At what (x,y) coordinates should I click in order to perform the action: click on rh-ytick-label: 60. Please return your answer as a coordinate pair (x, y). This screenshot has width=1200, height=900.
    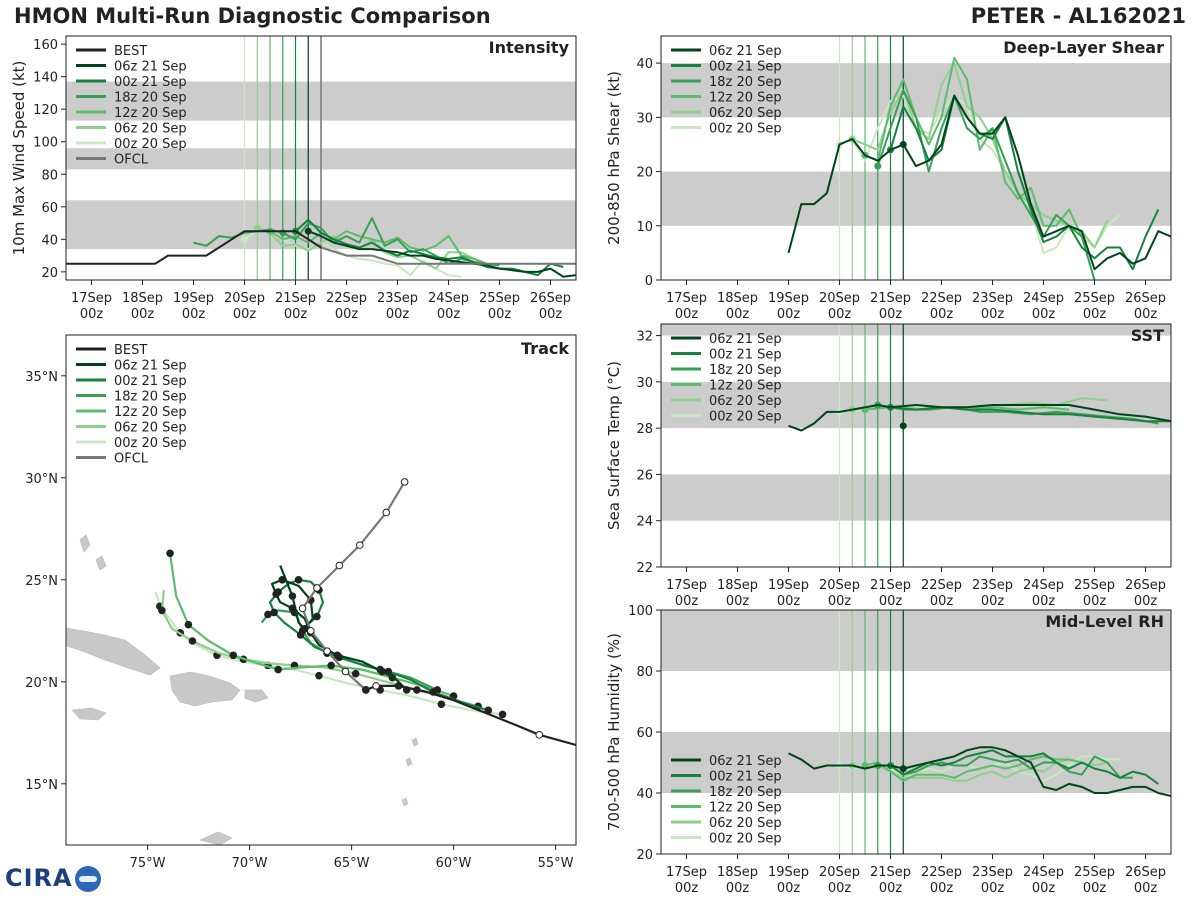
    Looking at the image, I should click on (644, 733).